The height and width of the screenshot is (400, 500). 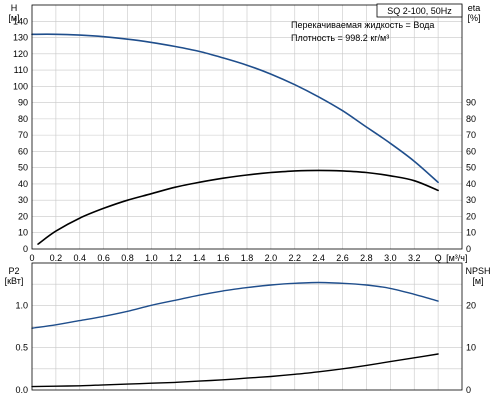 What do you see at coordinates (477, 271) in the screenshot?
I see `npsh-axis-label: NPSH` at bounding box center [477, 271].